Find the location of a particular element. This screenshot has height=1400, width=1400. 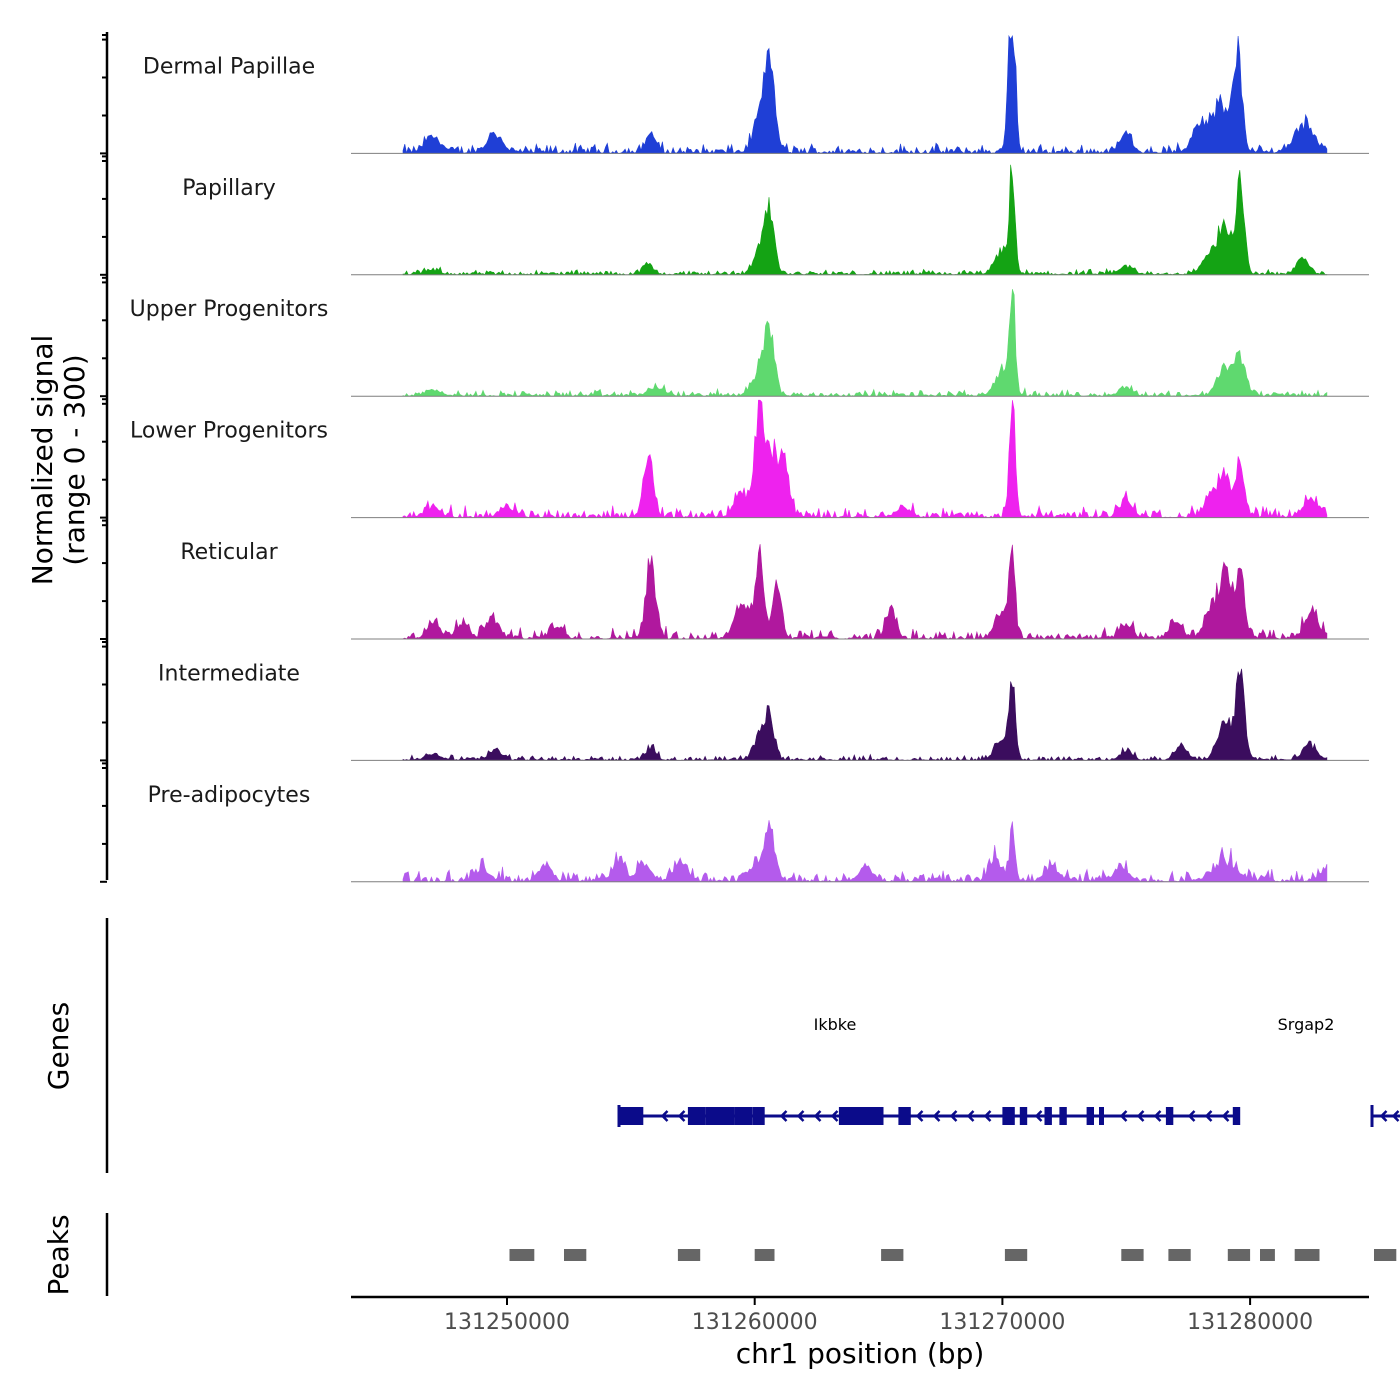

peak-track is located at coordinates (953, 1255).